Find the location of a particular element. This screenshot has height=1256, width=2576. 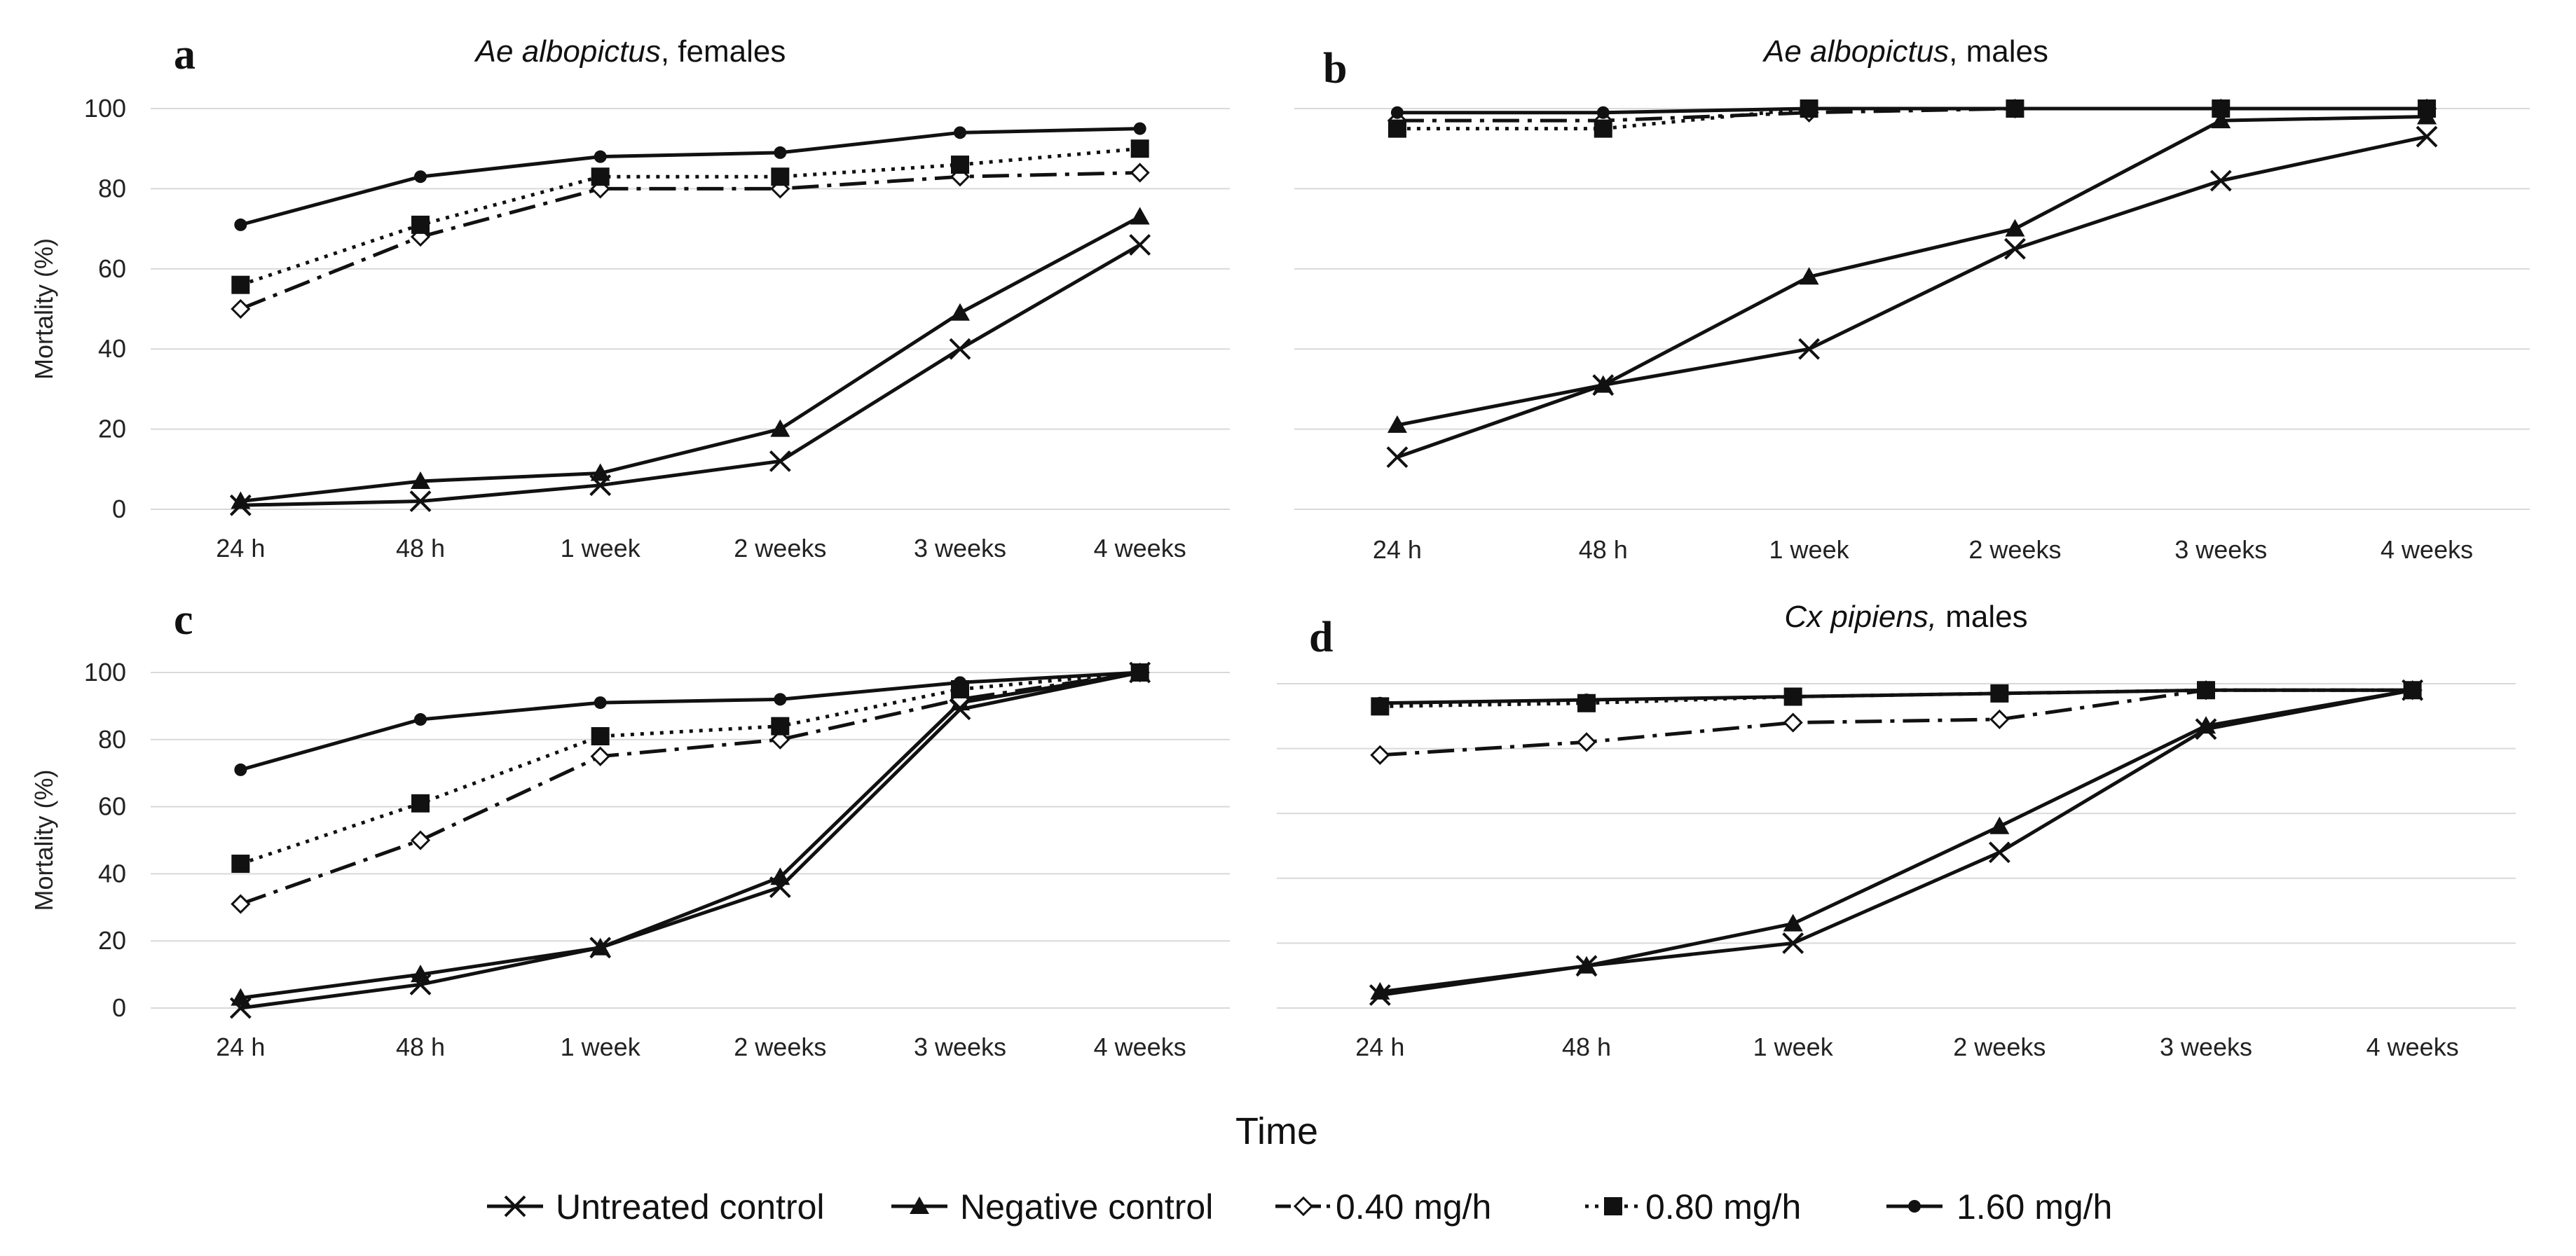

legend-item-negative-control: Negative control is located at coordinates (1052, 1207).